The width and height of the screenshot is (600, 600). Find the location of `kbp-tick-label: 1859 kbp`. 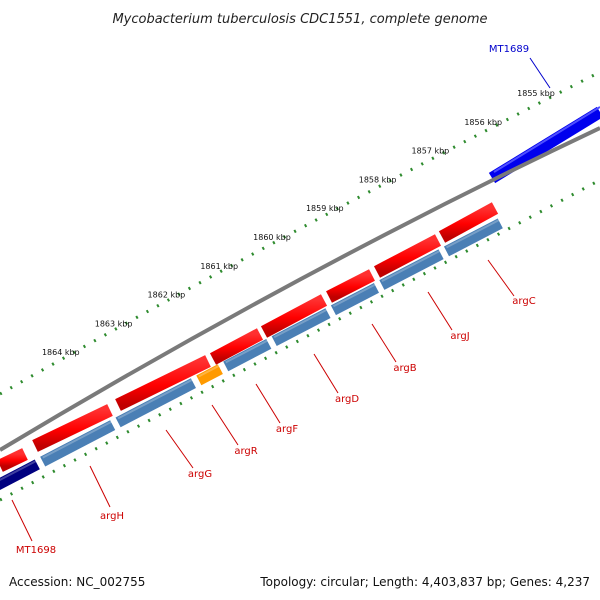

kbp-tick-label: 1859 kbp is located at coordinates (325, 208).